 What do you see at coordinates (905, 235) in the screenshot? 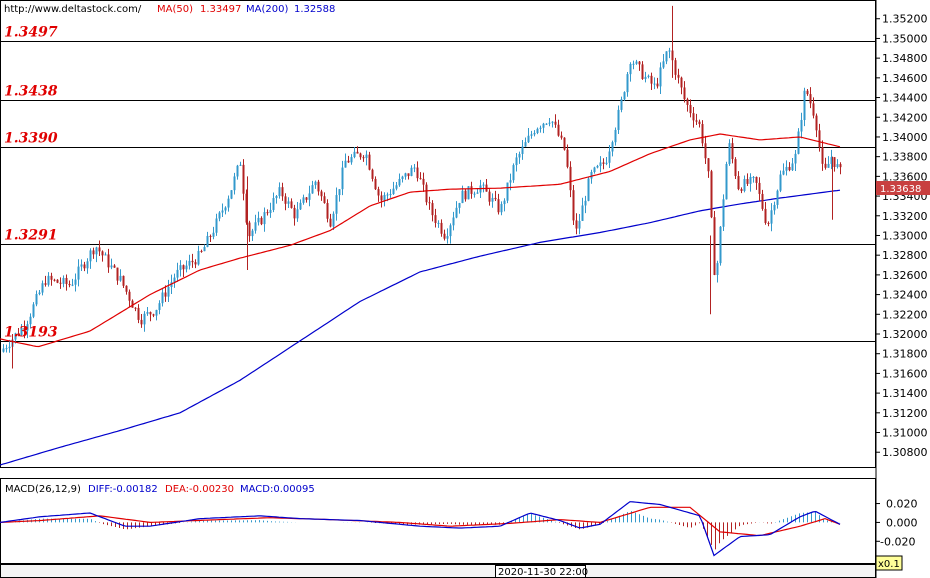
I see `price-tick-label: 1.33000` at bounding box center [905, 235].